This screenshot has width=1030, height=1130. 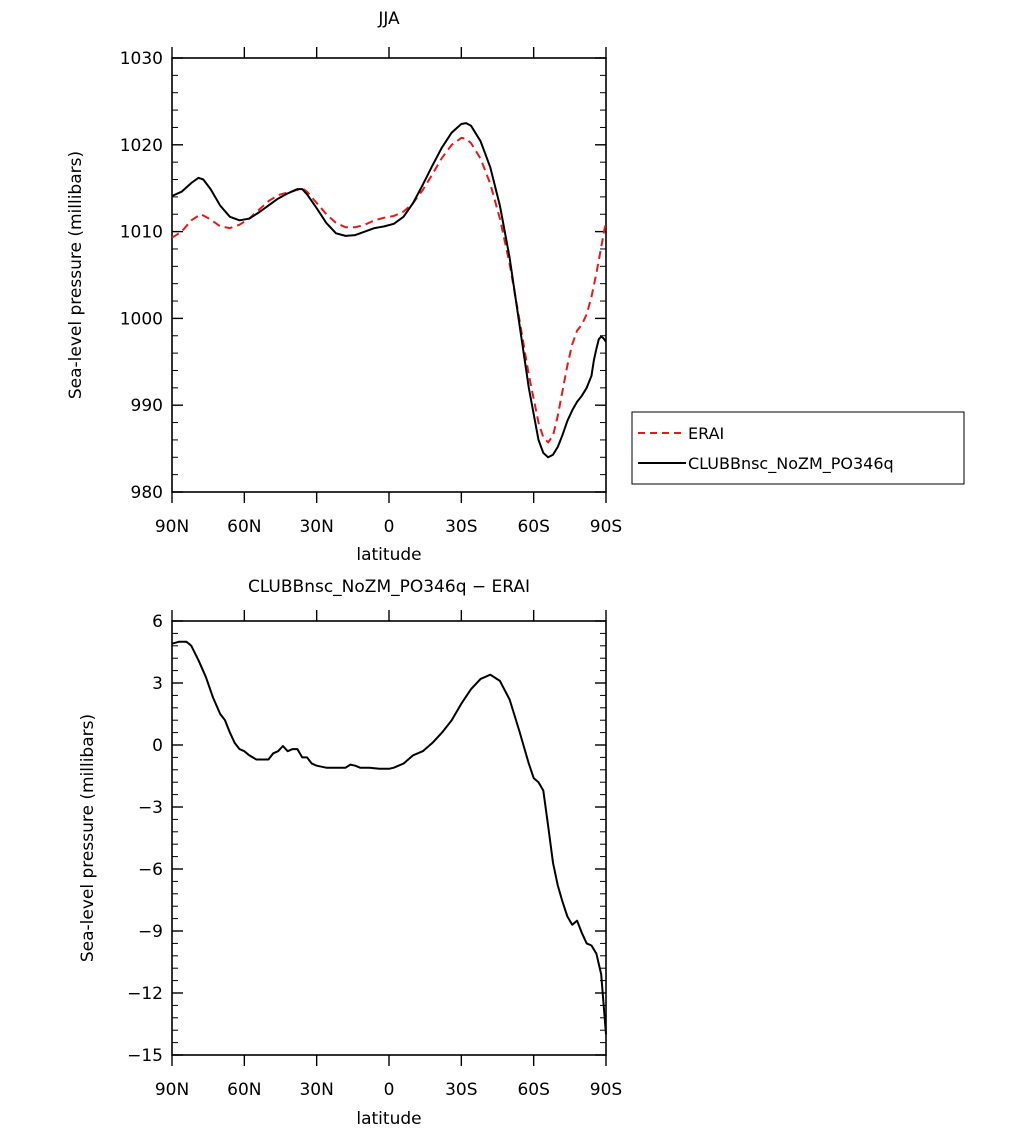 I want to click on y-tick-label: 1010, so click(x=141, y=233).